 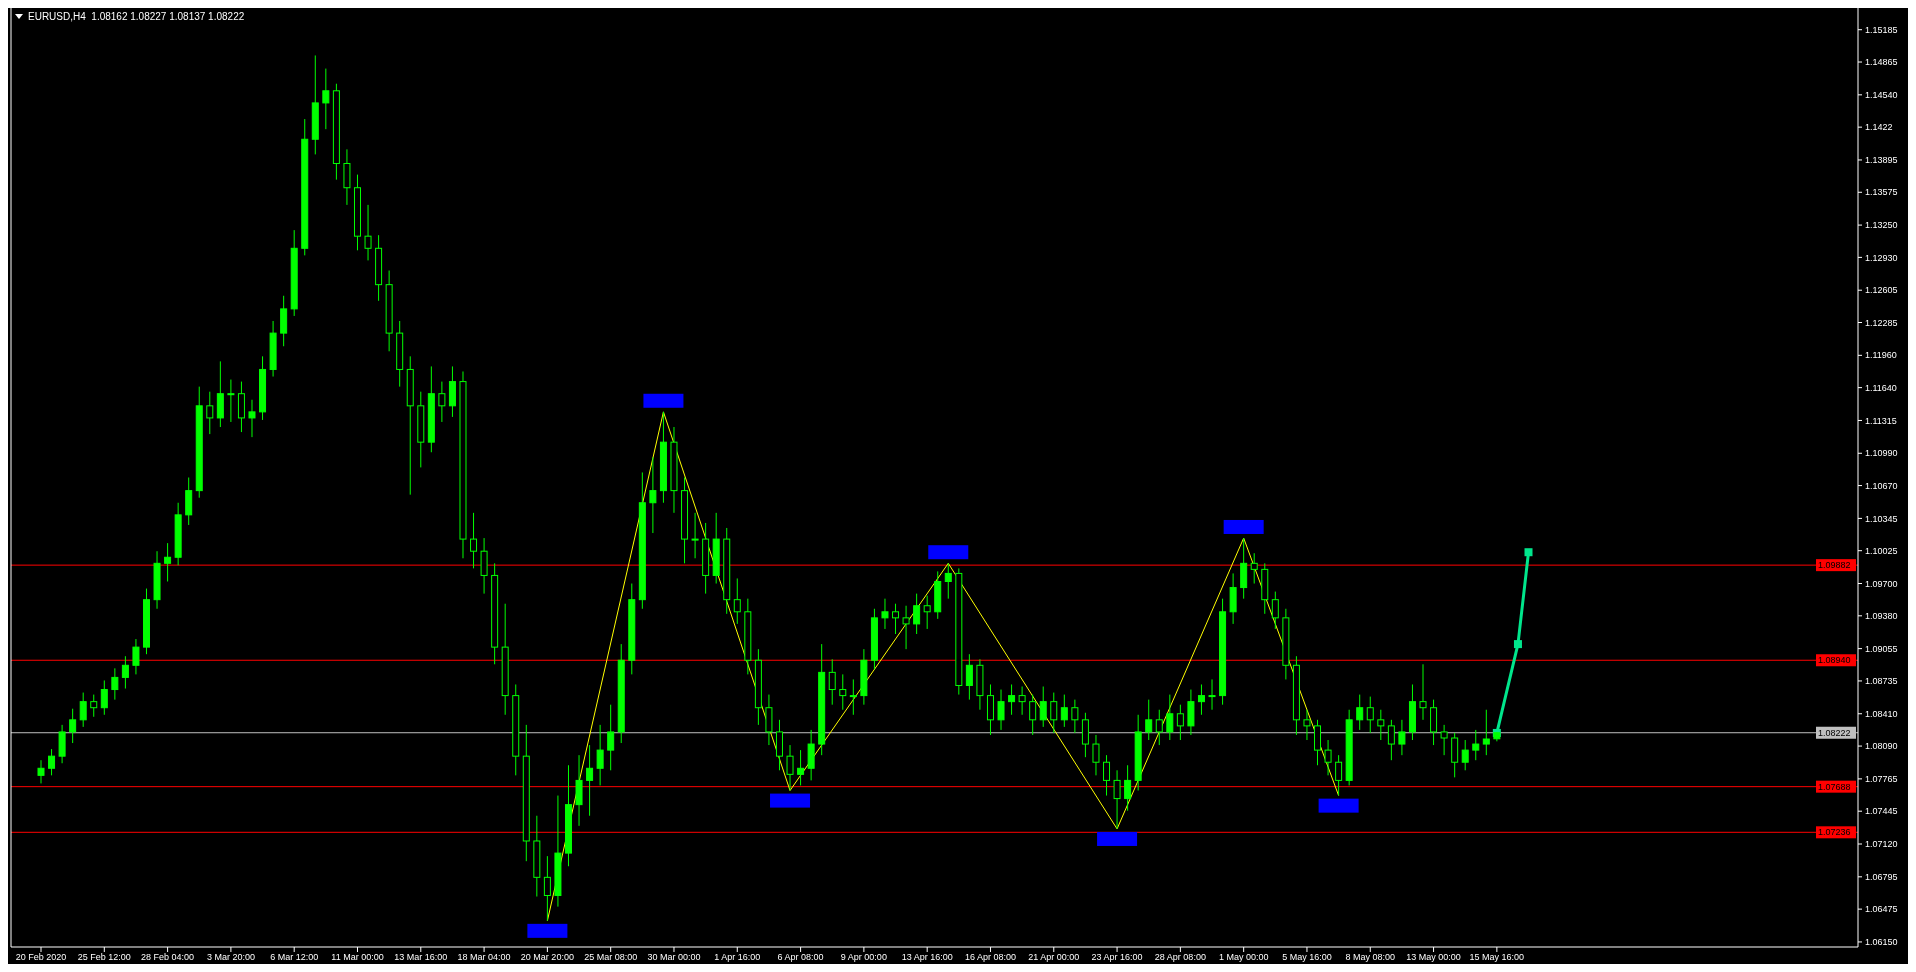 What do you see at coordinates (484, 957) in the screenshot?
I see `x-tick-label: 18 Mar 04:00` at bounding box center [484, 957].